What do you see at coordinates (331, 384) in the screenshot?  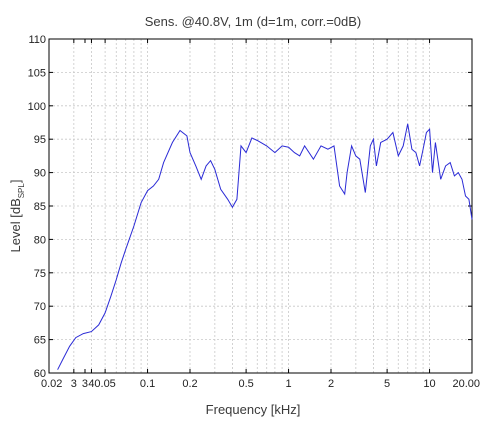 I see `x-tick-label: 2` at bounding box center [331, 384].